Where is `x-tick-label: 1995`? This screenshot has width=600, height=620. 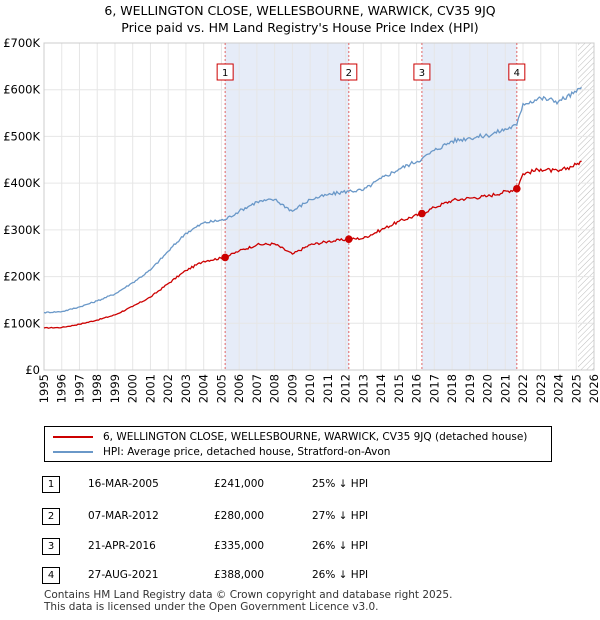 x-tick-label: 1995 is located at coordinates (44, 388).